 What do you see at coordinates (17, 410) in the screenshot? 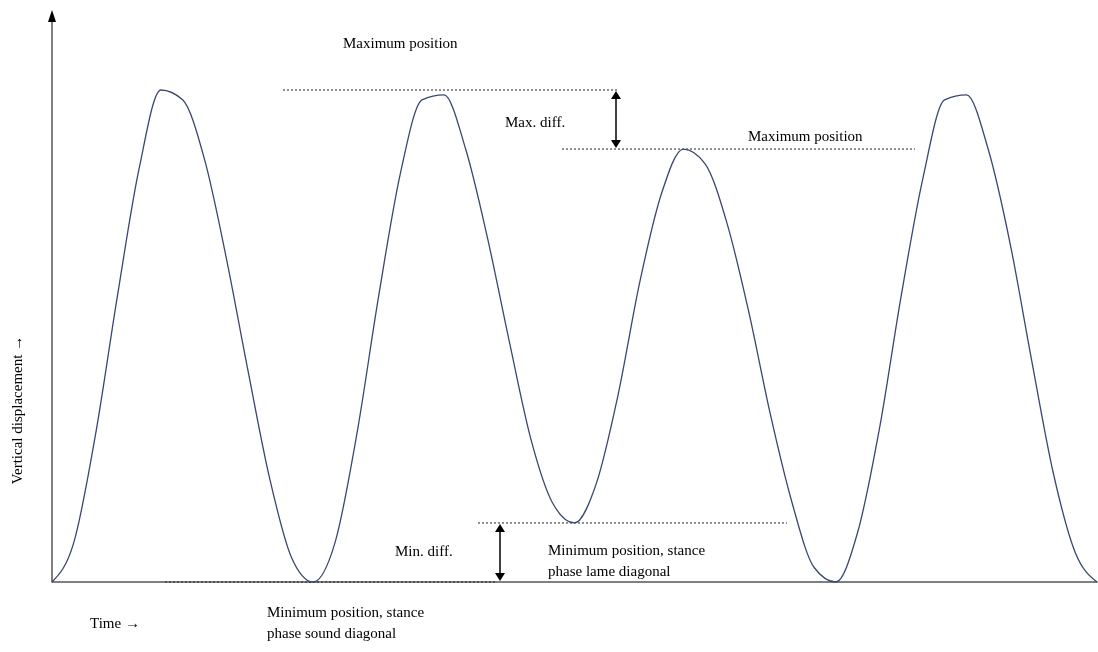
I see `y-axis-title: Vertical displacement →` at bounding box center [17, 410].